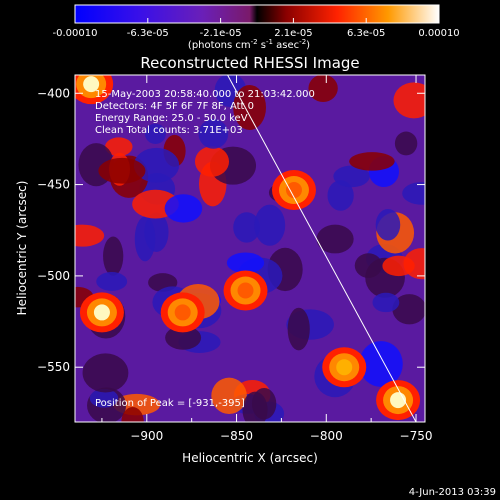  Describe the element at coordinates (293, 33) in the screenshot. I see `colorbar-tick-label: 2.1e-05` at that location.